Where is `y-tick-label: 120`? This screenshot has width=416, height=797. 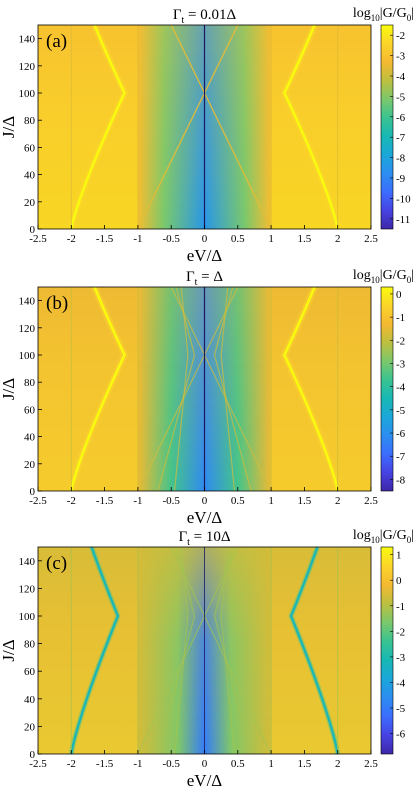
y-tick-label: 120 is located at coordinates (27, 67).